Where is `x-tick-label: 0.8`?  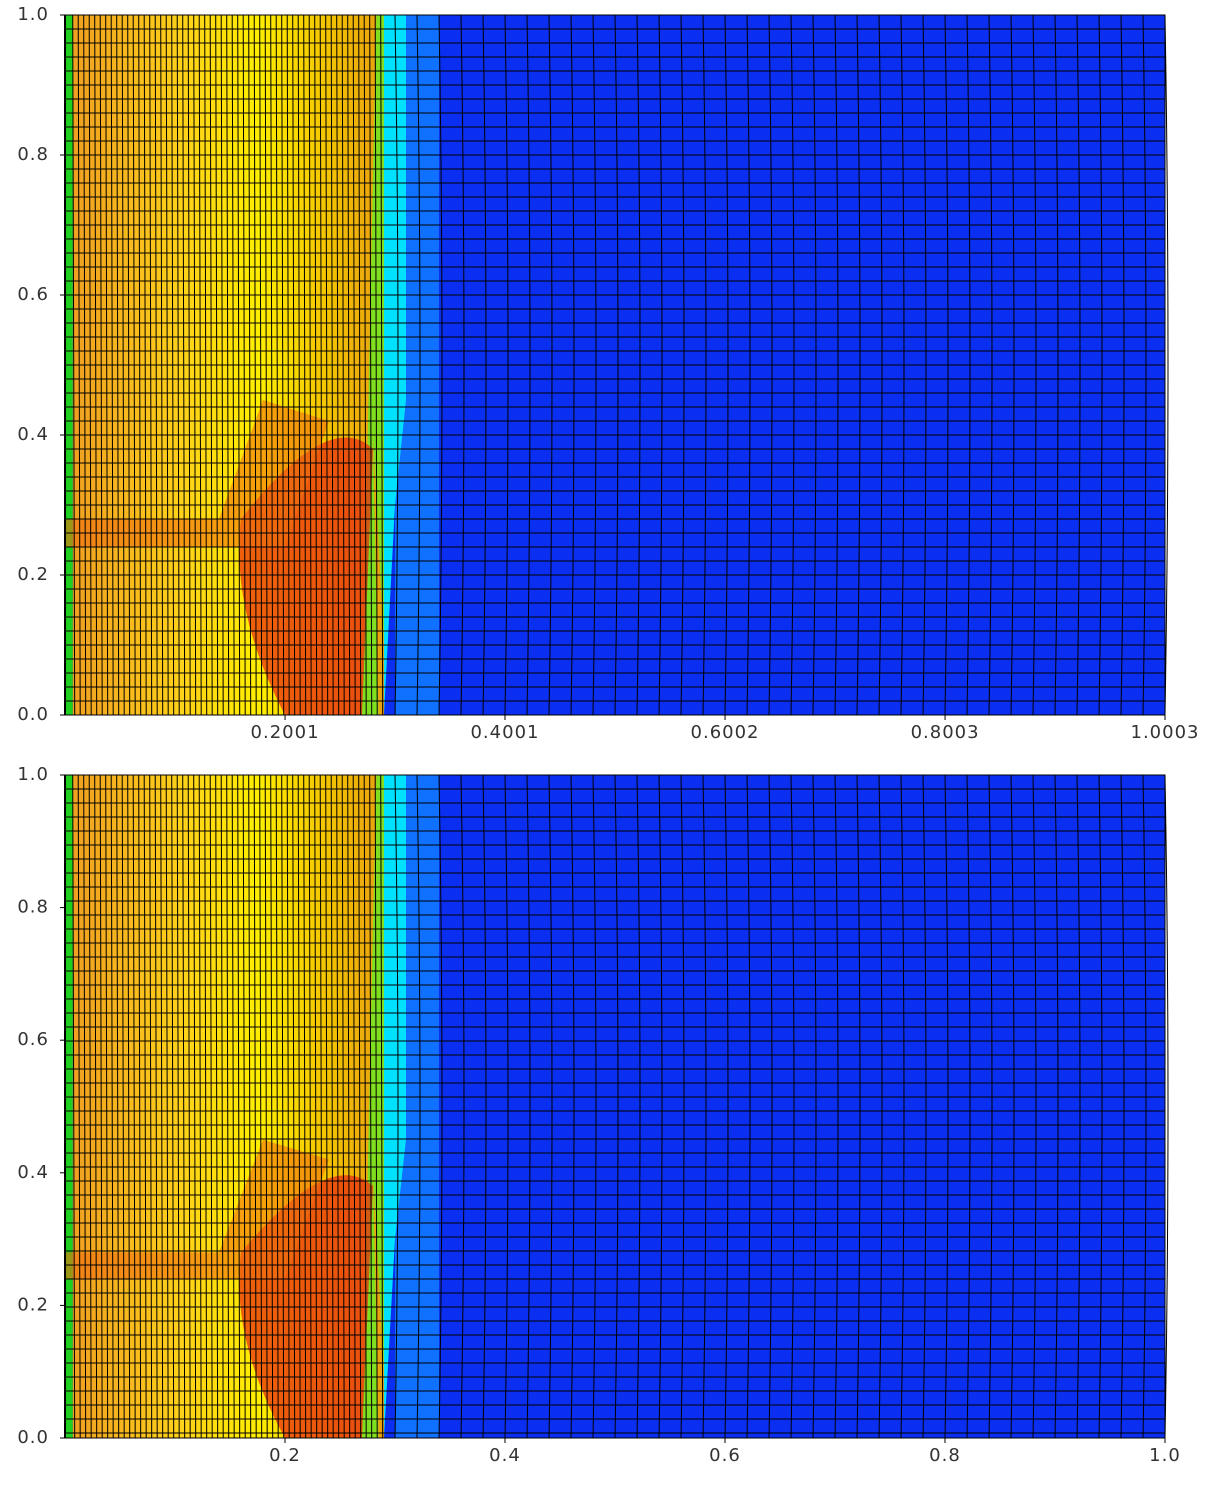 x-tick-label: 0.8 is located at coordinates (945, 1455).